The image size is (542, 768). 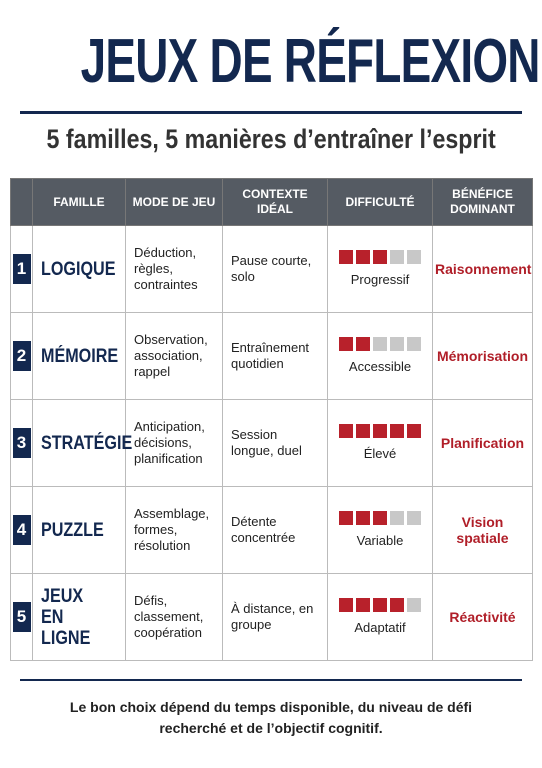 I want to click on difficulty-label: Élevé, so click(x=380, y=453).